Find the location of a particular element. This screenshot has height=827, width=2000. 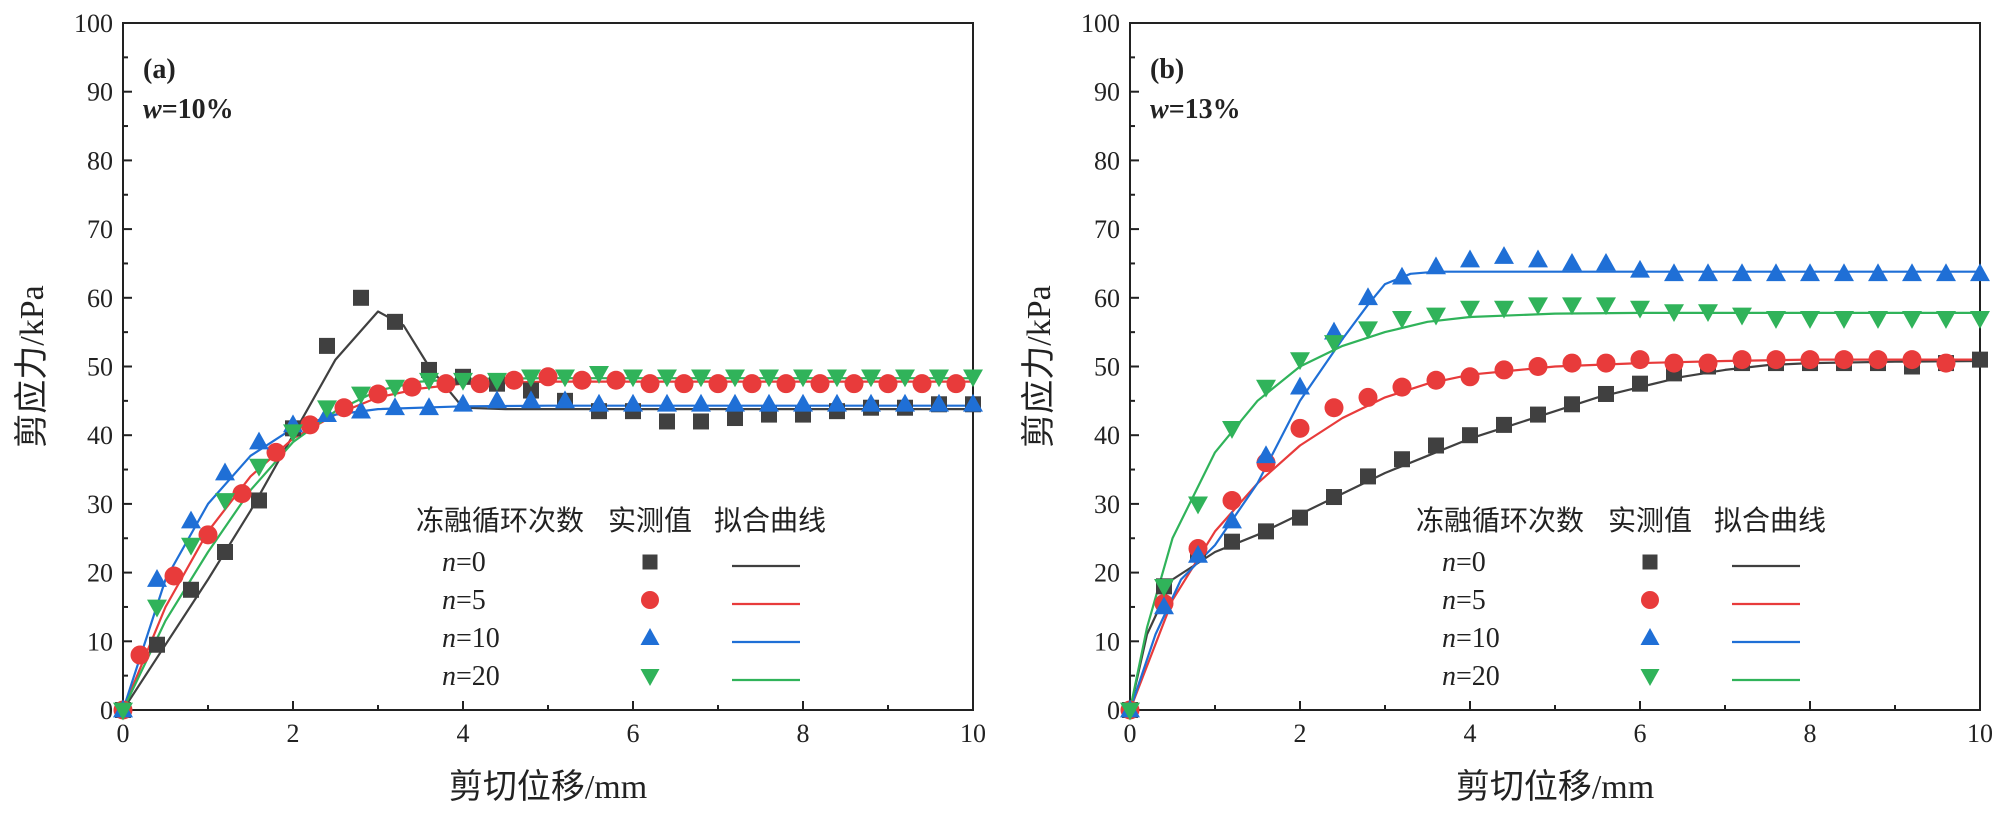

condition-symbol: w is located at coordinates (1159, 109).